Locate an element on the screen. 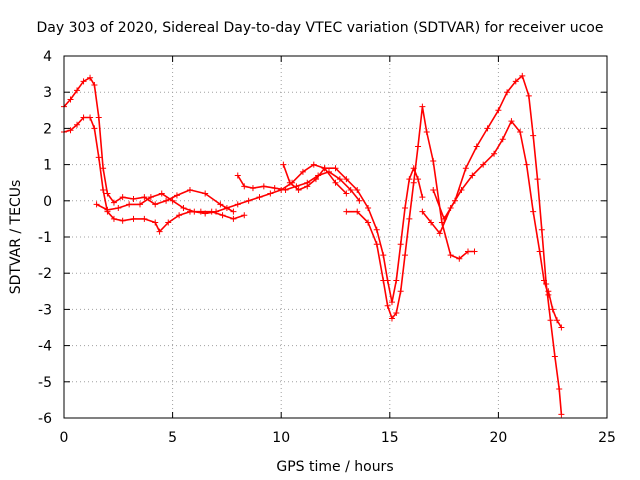 Image resolution: width=640 pixels, height=480 pixels. y-tick-label: -5 is located at coordinates (45, 383).